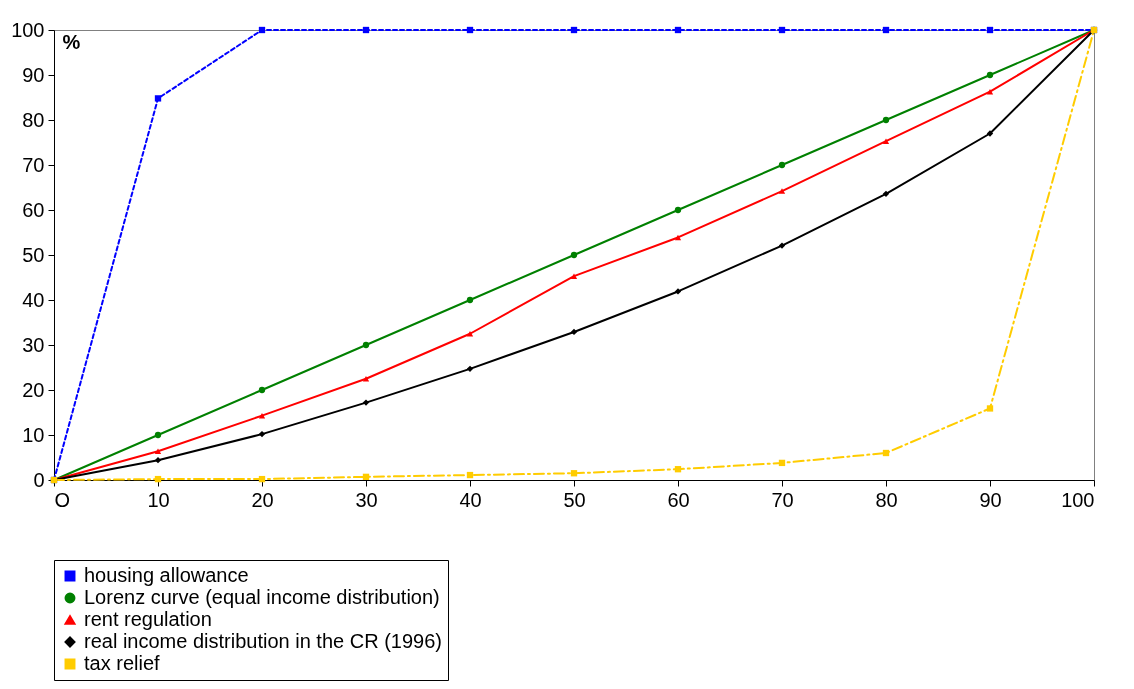 The width and height of the screenshot is (1134, 689). What do you see at coordinates (28, 29) in the screenshot?
I see `y-tick-label: 100` at bounding box center [28, 29].